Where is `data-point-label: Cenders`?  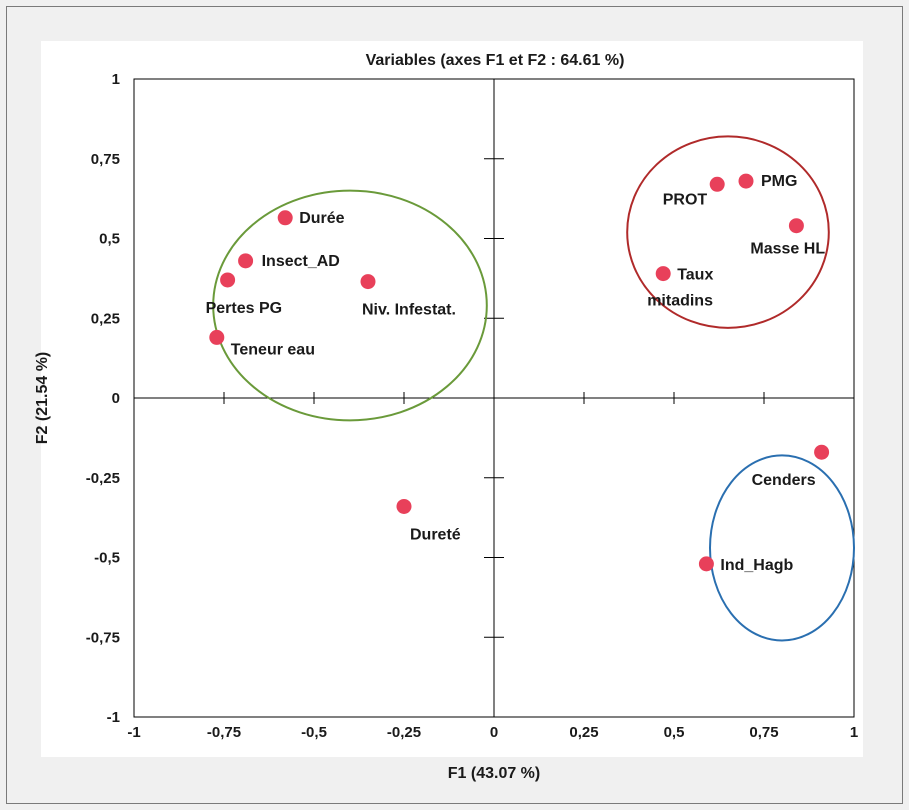 data-point-label: Cenders is located at coordinates (784, 480).